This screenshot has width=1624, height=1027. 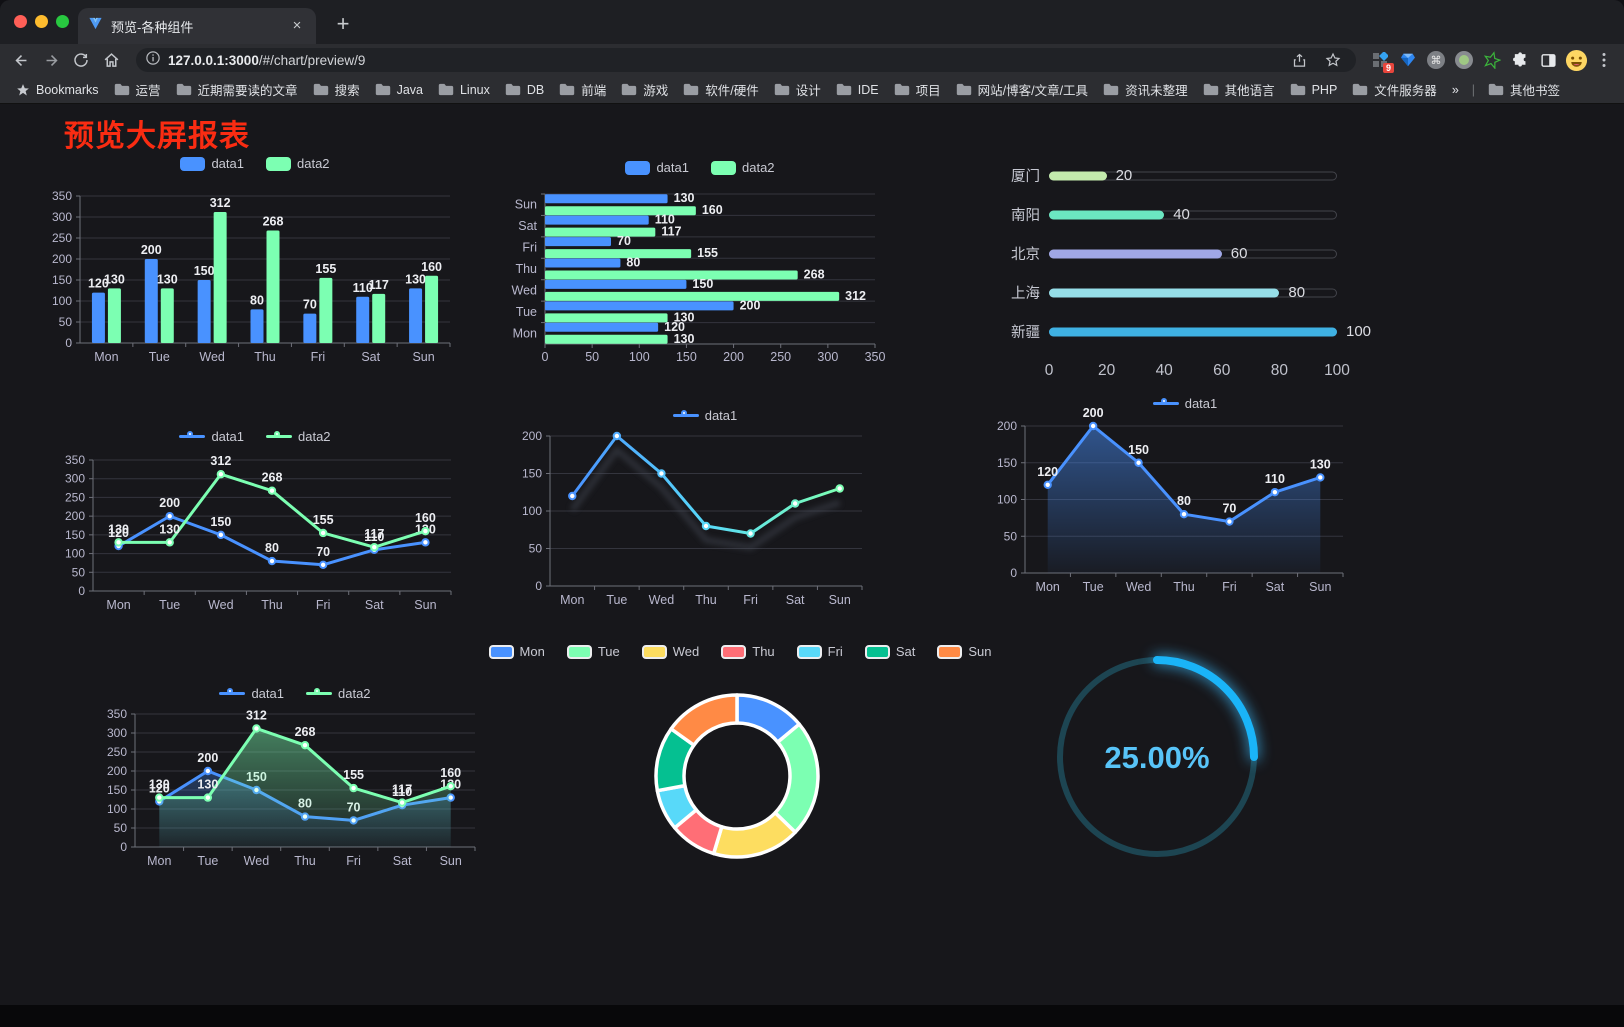 I want to click on legend-item-Thu: Thu, so click(x=748, y=651).